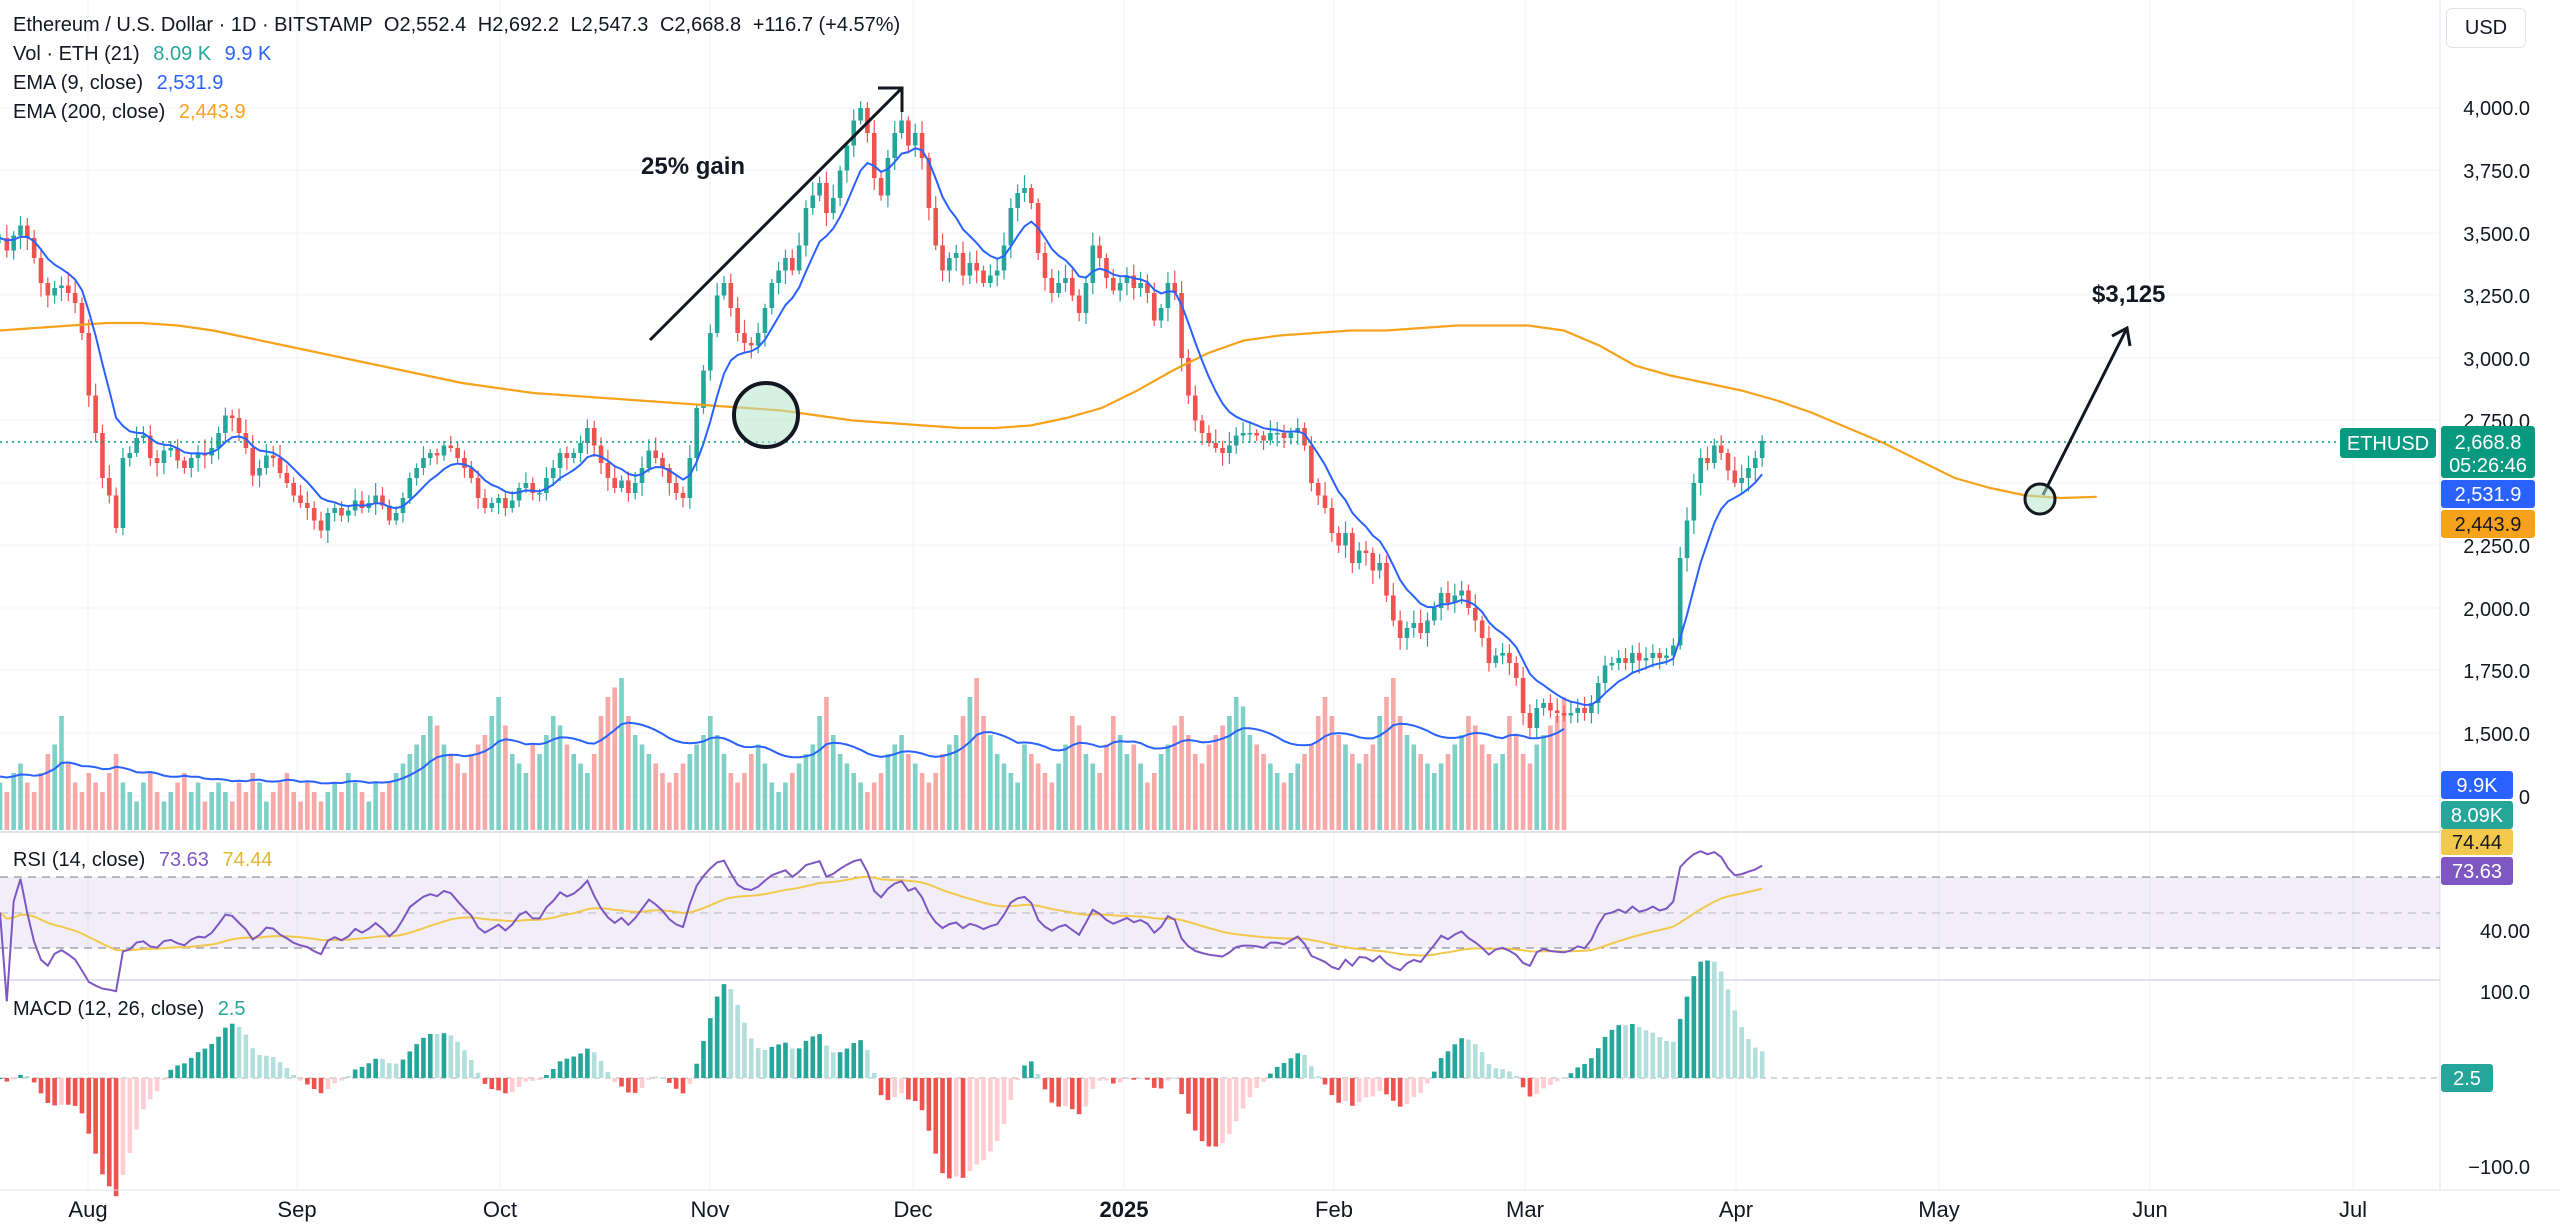 Image resolution: width=2560 pixels, height=1231 pixels. What do you see at coordinates (2496, 297) in the screenshot?
I see `price-tick: 3,250.0` at bounding box center [2496, 297].